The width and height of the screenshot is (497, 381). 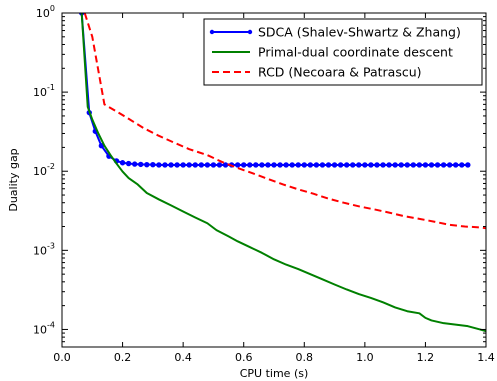 I want to click on legend-label: SDCA (Shalev-Shwartz & Zhang), so click(x=359, y=32).